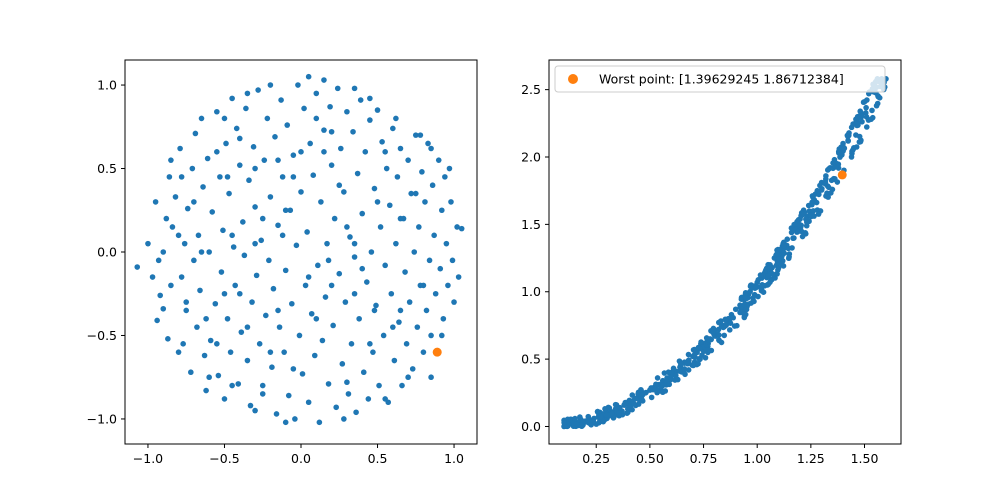  What do you see at coordinates (531, 157) in the screenshot?
I see `y-tick-label: 2.0` at bounding box center [531, 157].